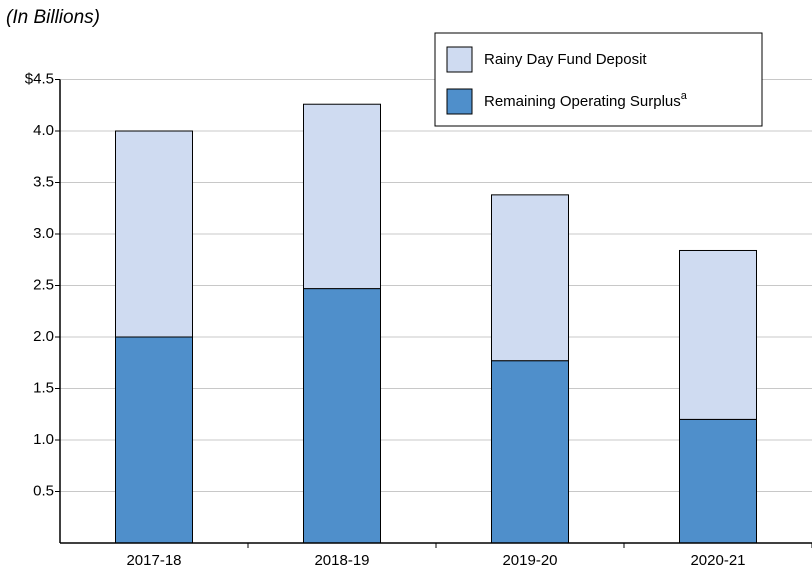 This screenshot has height=572, width=812. Describe the element at coordinates (153, 560) in the screenshot. I see `x-tick-label: 2017-18` at that location.